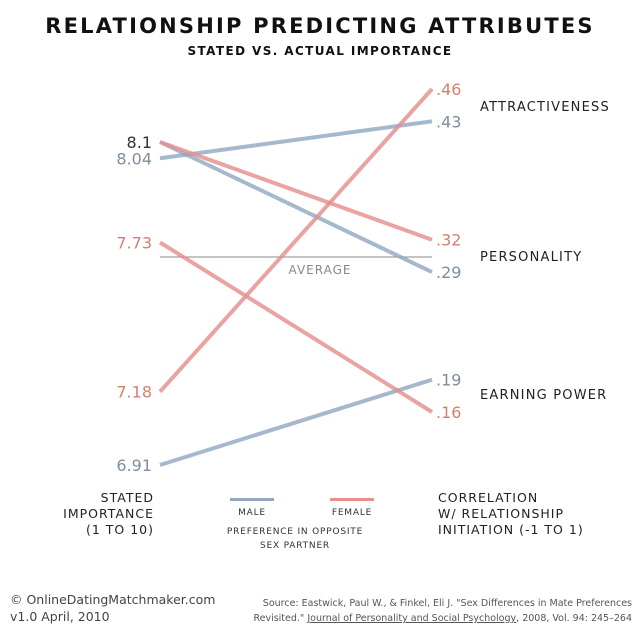  I want to click on stated-value-label: 6.91, so click(134, 465).